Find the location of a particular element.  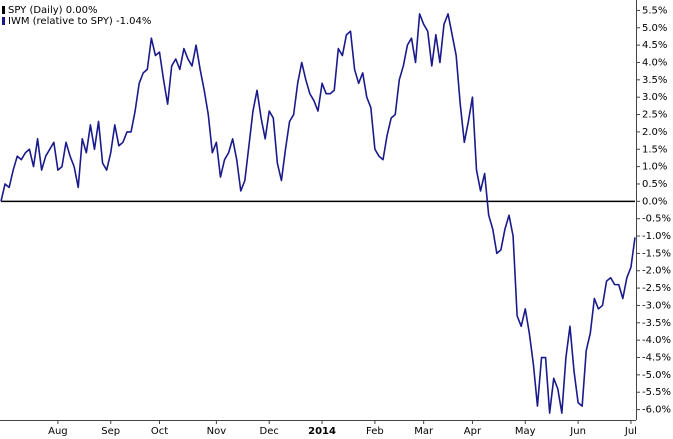

y-tick-label: 5.5% is located at coordinates (654, 10).